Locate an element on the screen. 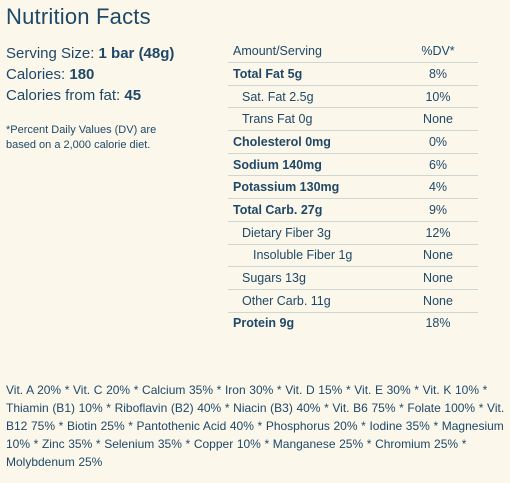 Image resolution: width=510 pixels, height=483 pixels. fat-calories: Calories from fat: 45 is located at coordinates (111, 95).